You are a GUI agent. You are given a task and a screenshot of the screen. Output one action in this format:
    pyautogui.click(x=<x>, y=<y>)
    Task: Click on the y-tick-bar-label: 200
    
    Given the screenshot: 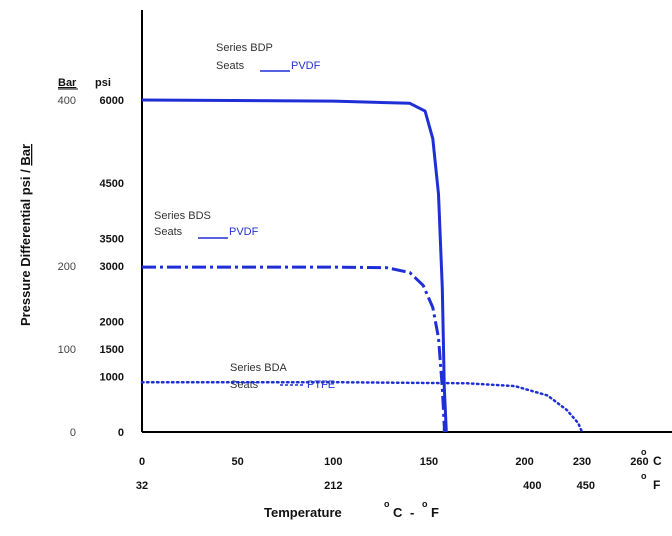 What is the action you would take?
    pyautogui.click(x=67, y=267)
    